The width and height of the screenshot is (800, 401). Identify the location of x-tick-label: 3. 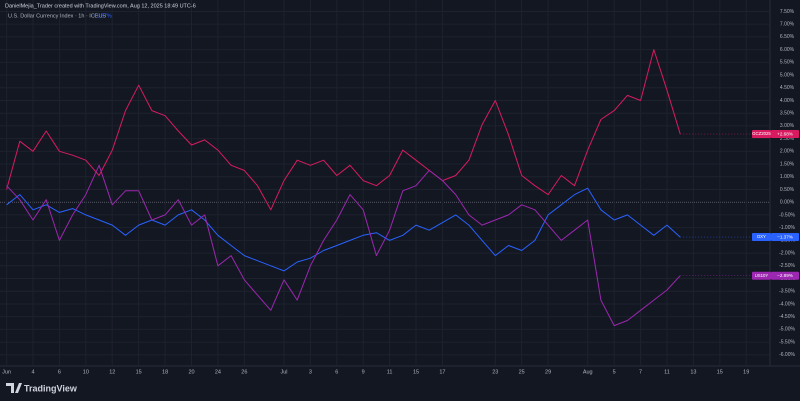
(310, 372).